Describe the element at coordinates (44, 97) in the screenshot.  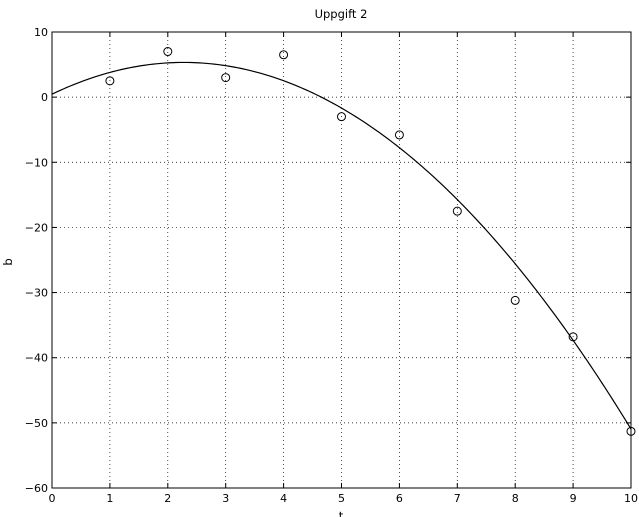
I see `y-tick-label: 0` at that location.